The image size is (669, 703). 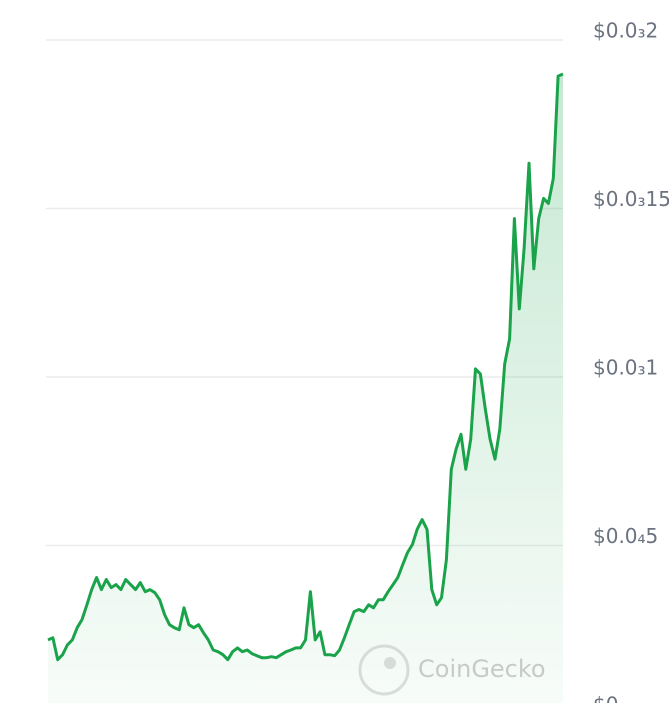 I want to click on watermark: CoinGecko, so click(x=482, y=669).